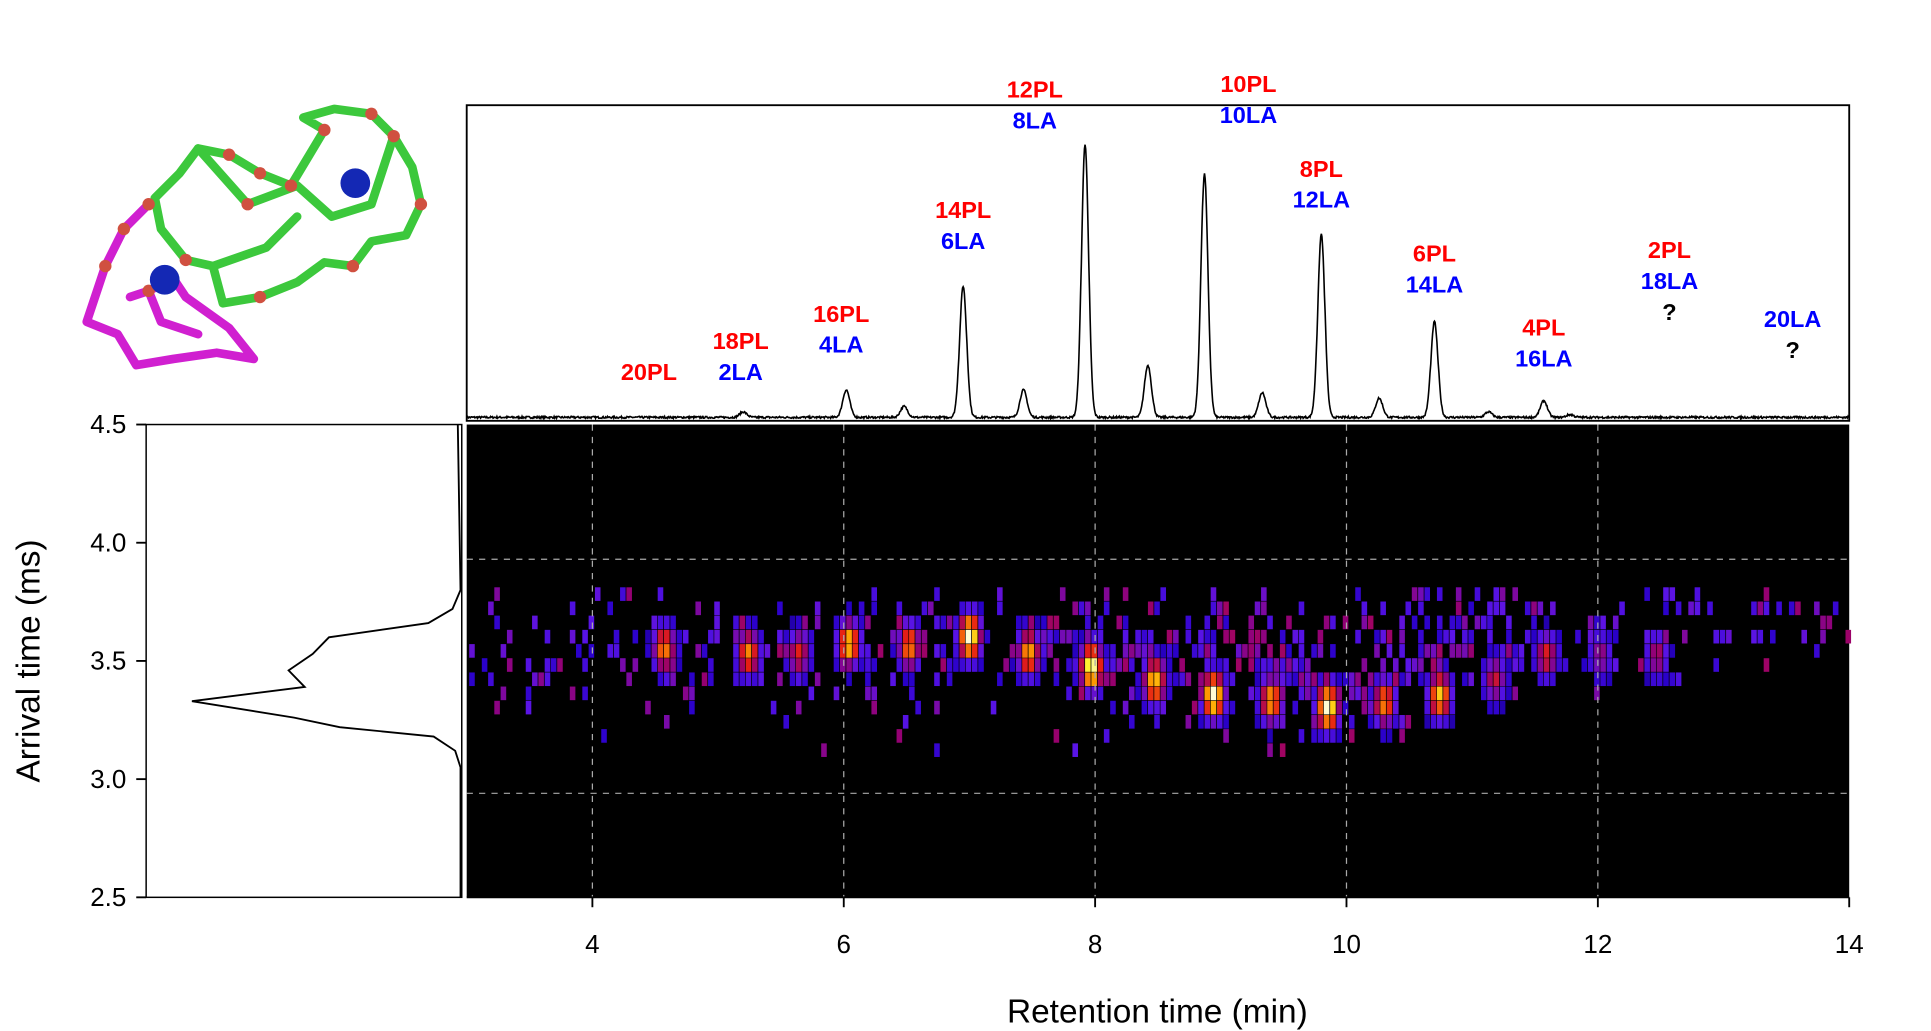 Image resolution: width=1931 pixels, height=1031 pixels. I want to click on peak-label-la: 2LA, so click(740, 372).